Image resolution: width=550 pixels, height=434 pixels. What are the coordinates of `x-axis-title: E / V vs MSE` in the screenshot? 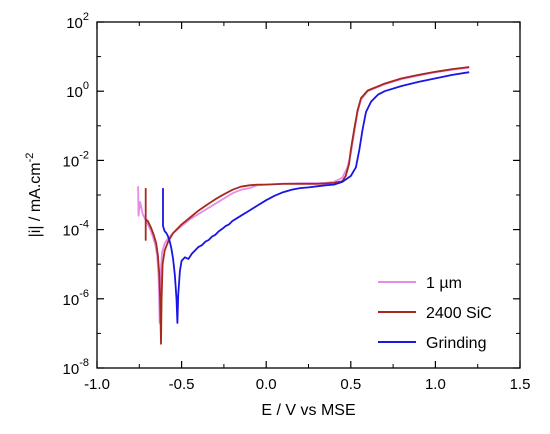 It's located at (308, 410).